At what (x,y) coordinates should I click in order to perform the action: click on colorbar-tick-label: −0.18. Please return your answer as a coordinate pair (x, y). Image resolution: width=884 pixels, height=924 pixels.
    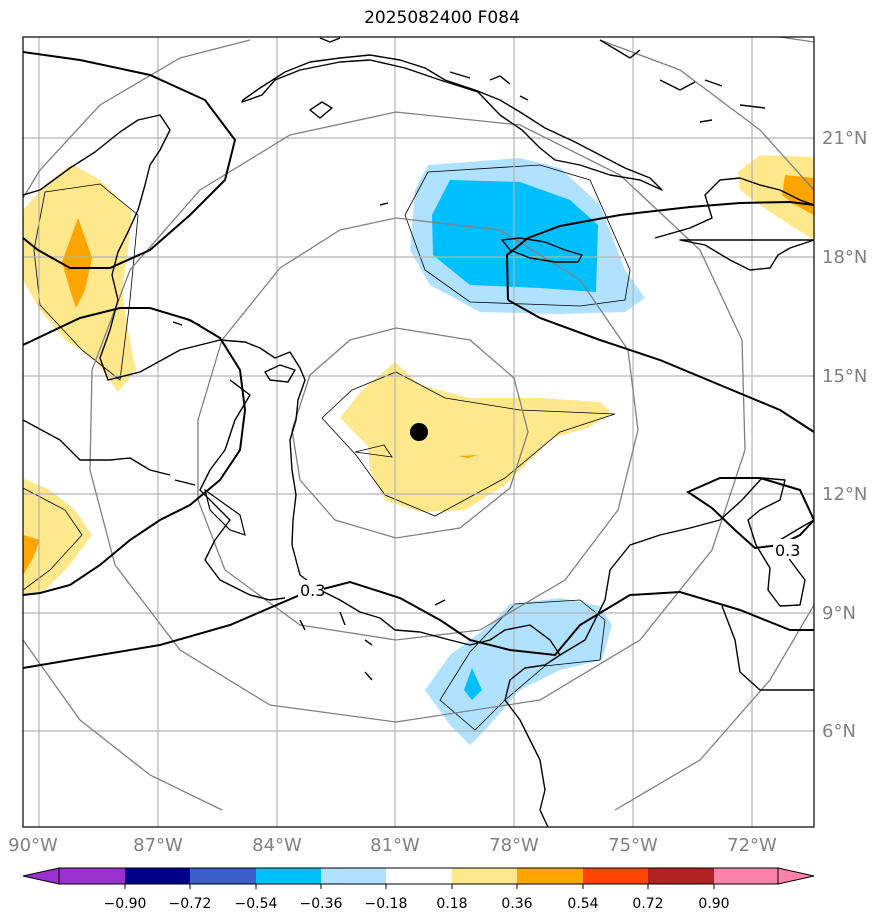
    Looking at the image, I should click on (386, 904).